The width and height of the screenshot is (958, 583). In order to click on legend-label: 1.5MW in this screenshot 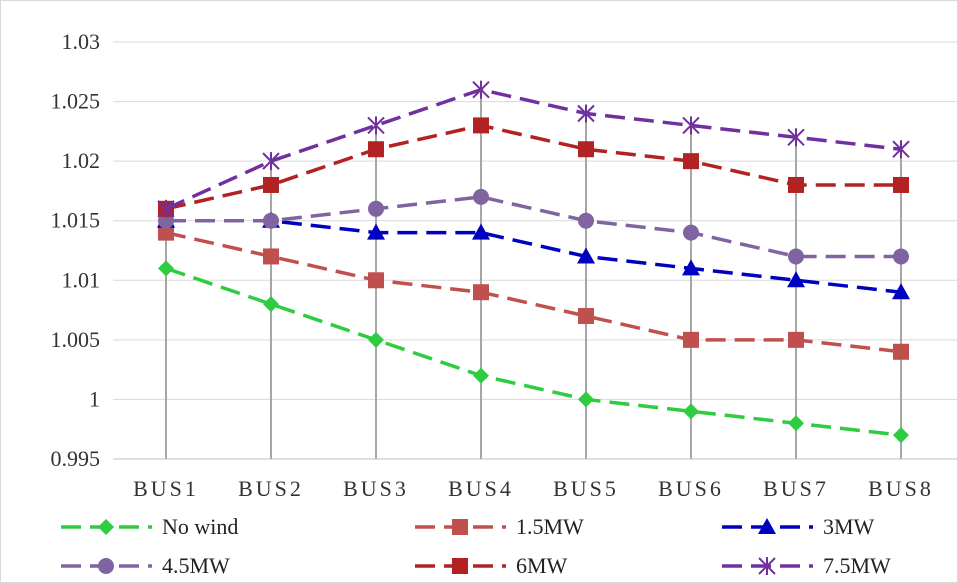, I will do `click(550, 526)`.